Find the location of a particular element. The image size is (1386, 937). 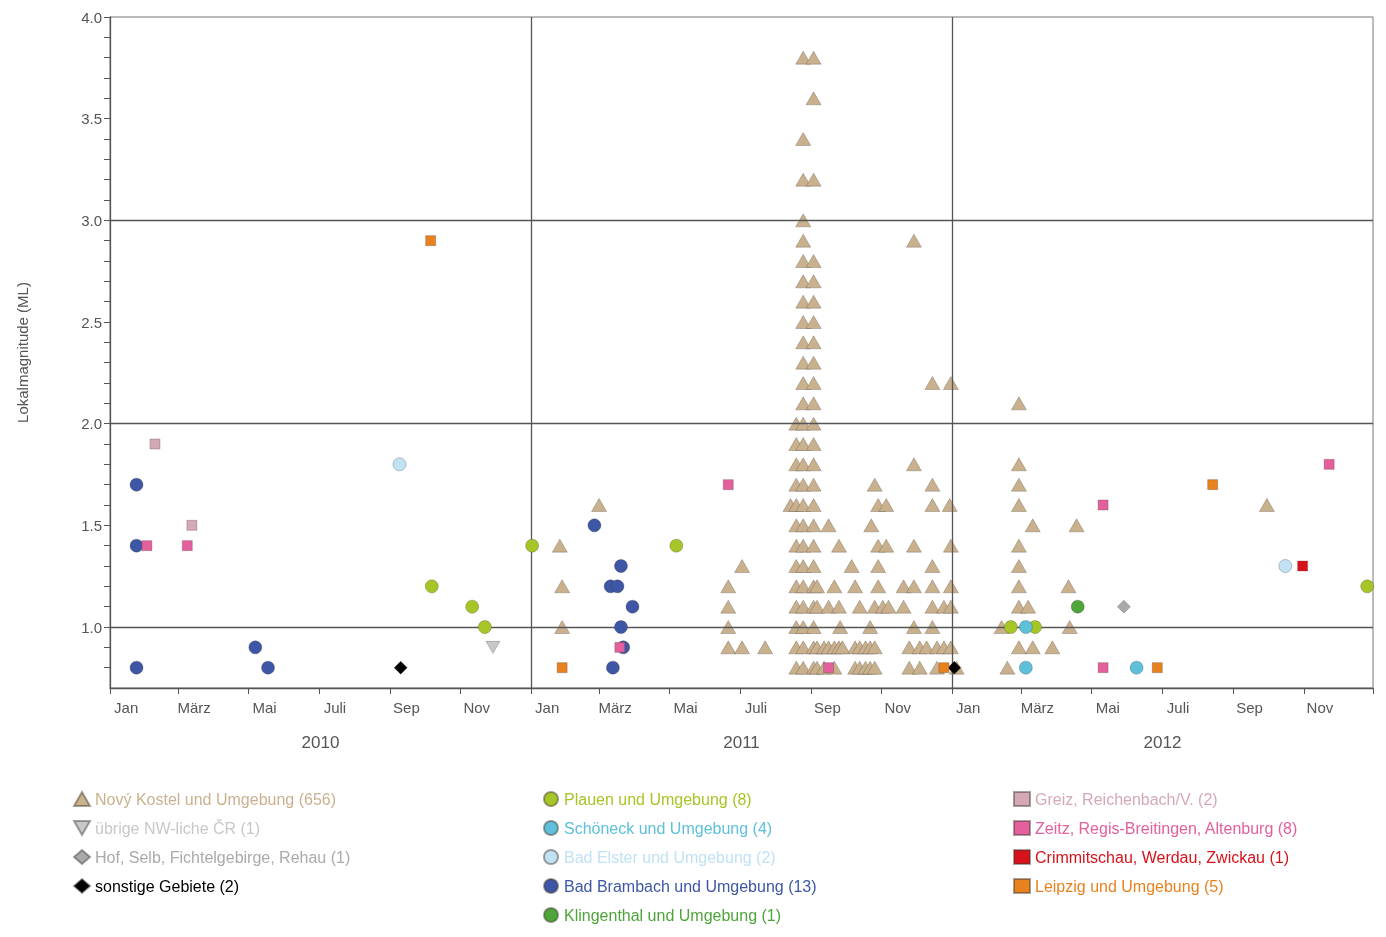

legend-label: Nový Kostel und Umgebung (656) is located at coordinates (216, 799).